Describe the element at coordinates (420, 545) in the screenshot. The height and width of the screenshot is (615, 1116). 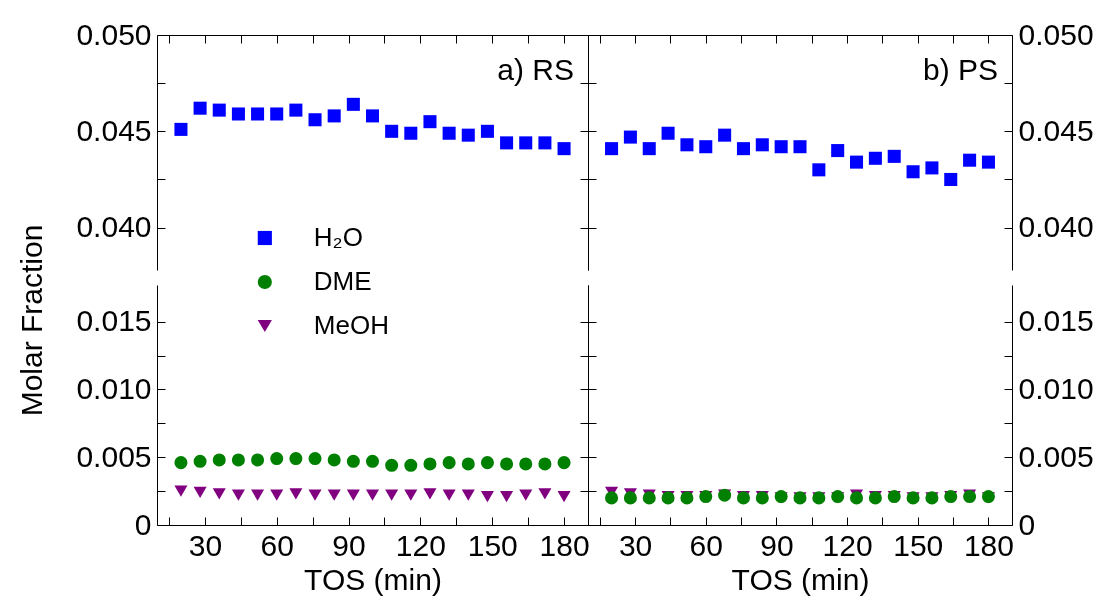
I see `x-tick-label: 120` at that location.